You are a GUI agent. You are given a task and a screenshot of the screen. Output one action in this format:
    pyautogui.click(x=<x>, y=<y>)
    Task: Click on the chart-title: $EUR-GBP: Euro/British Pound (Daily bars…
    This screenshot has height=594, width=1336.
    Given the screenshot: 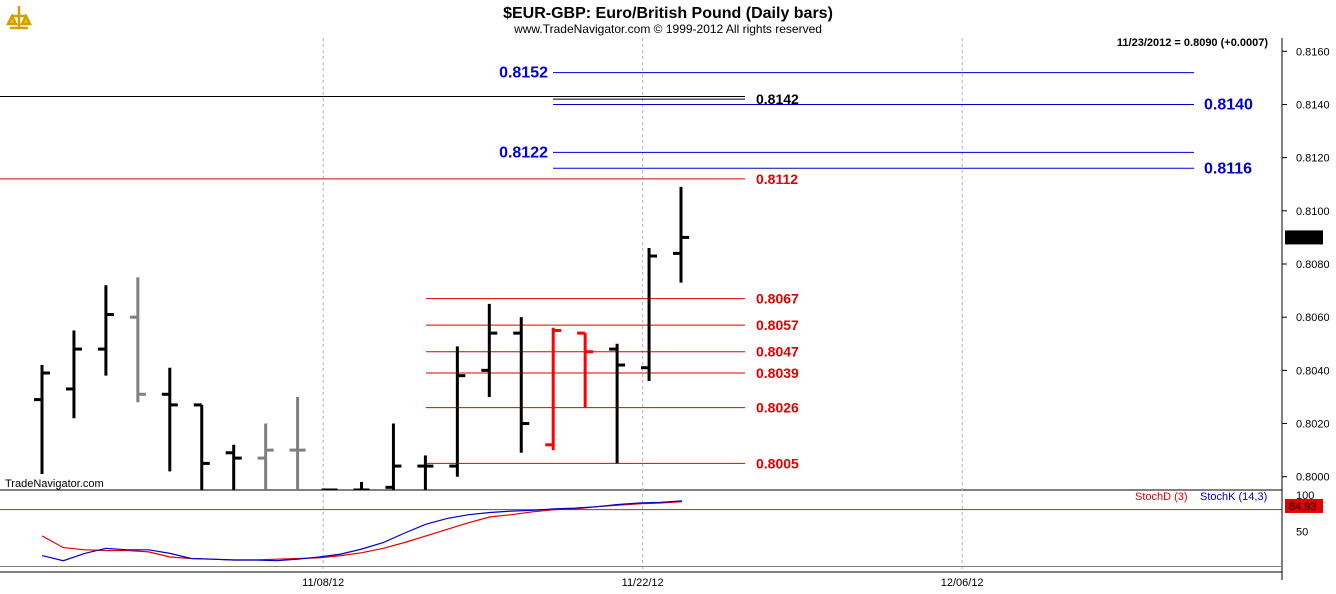 What is the action you would take?
    pyautogui.click(x=668, y=13)
    